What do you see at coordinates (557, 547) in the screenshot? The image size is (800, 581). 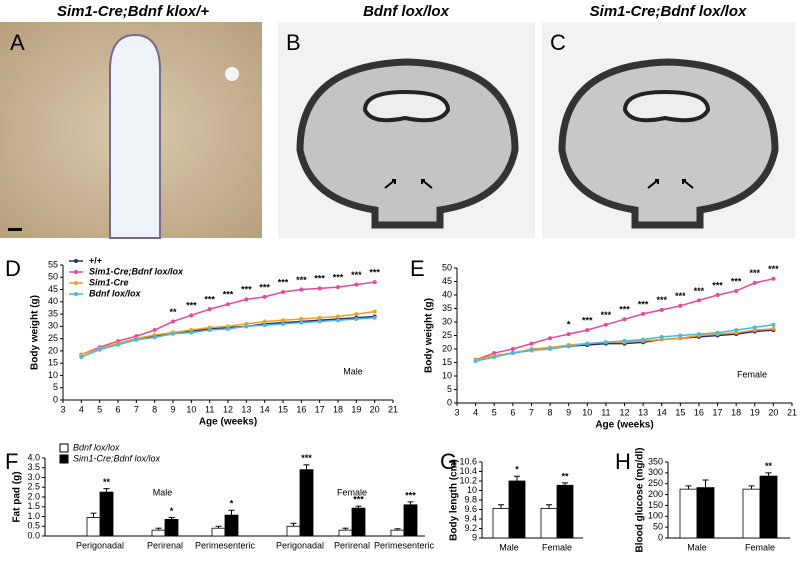 I see `x-tick-label: Female` at bounding box center [557, 547].